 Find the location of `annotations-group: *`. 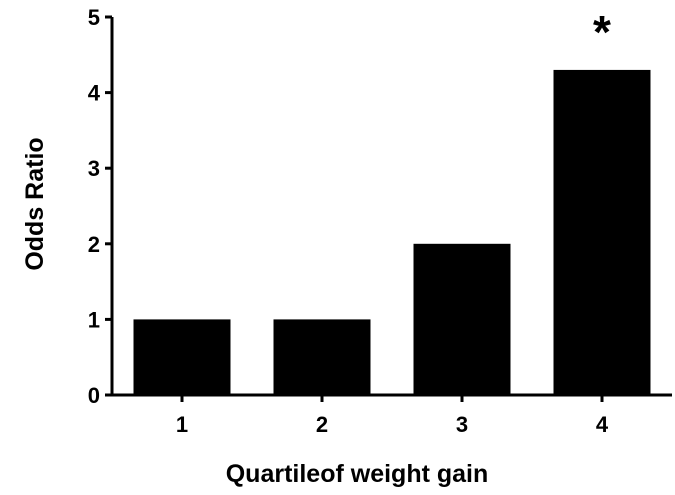

annotations-group: * is located at coordinates (602, 32).